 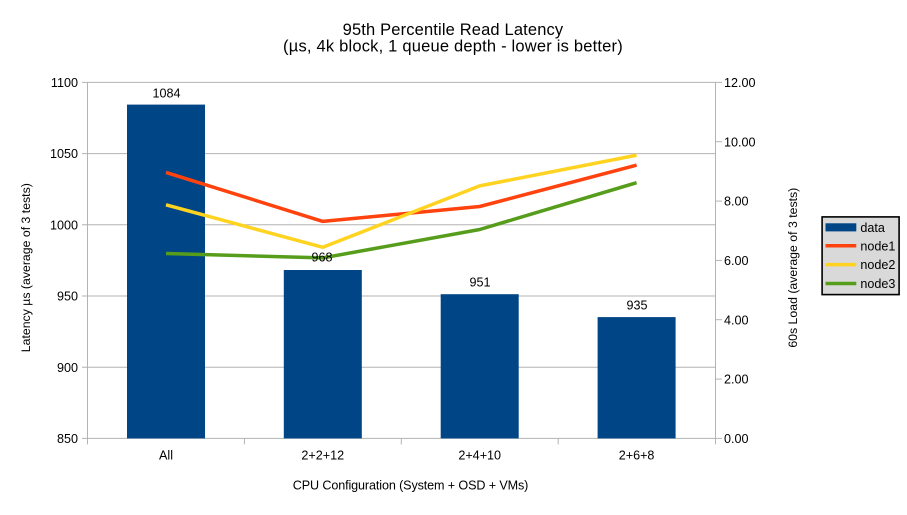 What do you see at coordinates (479, 456) in the screenshot?
I see `svg-text: 2+4+10` at bounding box center [479, 456].